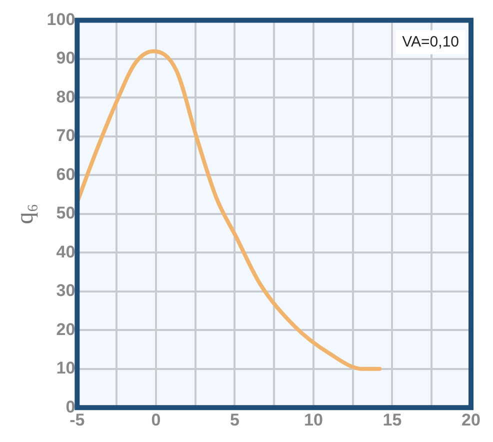 This screenshot has width=493, height=442. Describe the element at coordinates (66, 136) in the screenshot. I see `y-tick-label: 70` at that location.